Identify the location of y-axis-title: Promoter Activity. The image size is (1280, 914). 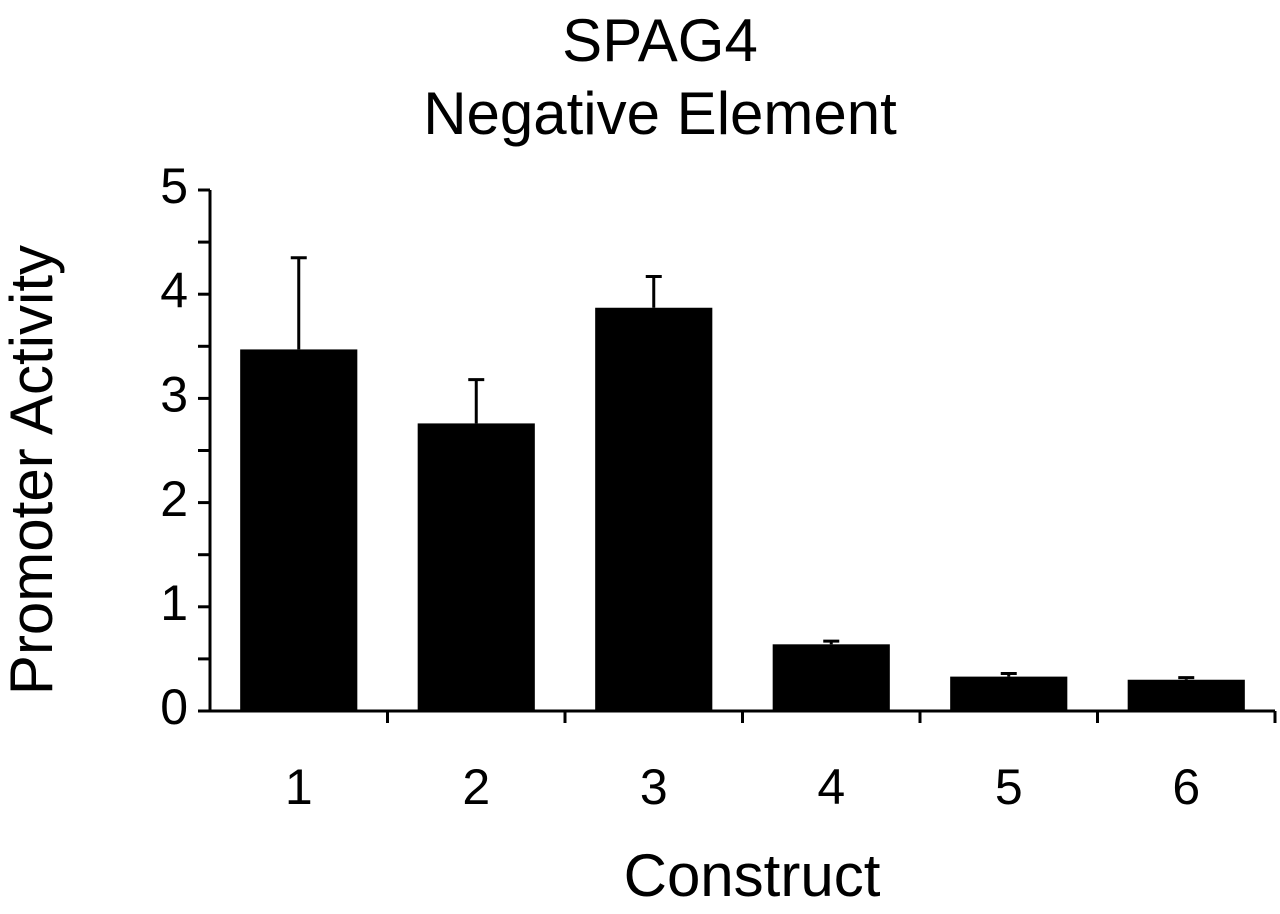
(32, 470).